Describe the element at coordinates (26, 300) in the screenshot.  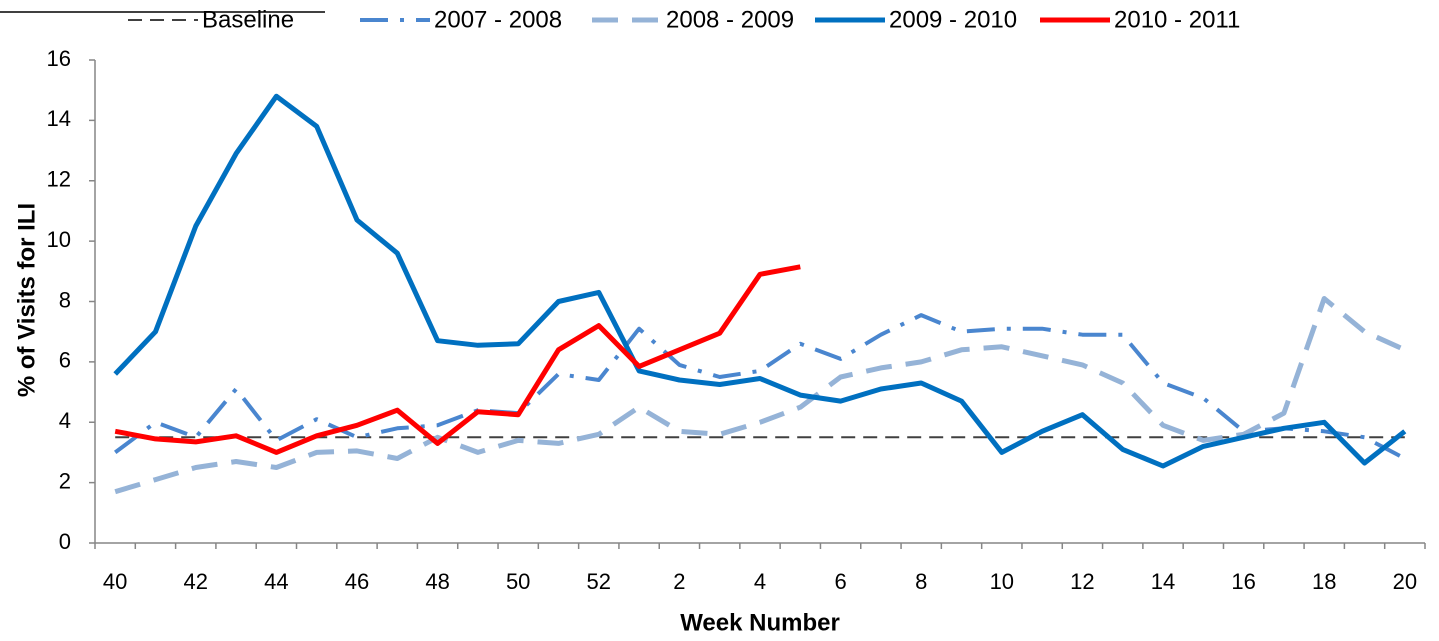
I see `y-axis-title: % of Visits for ILI` at that location.